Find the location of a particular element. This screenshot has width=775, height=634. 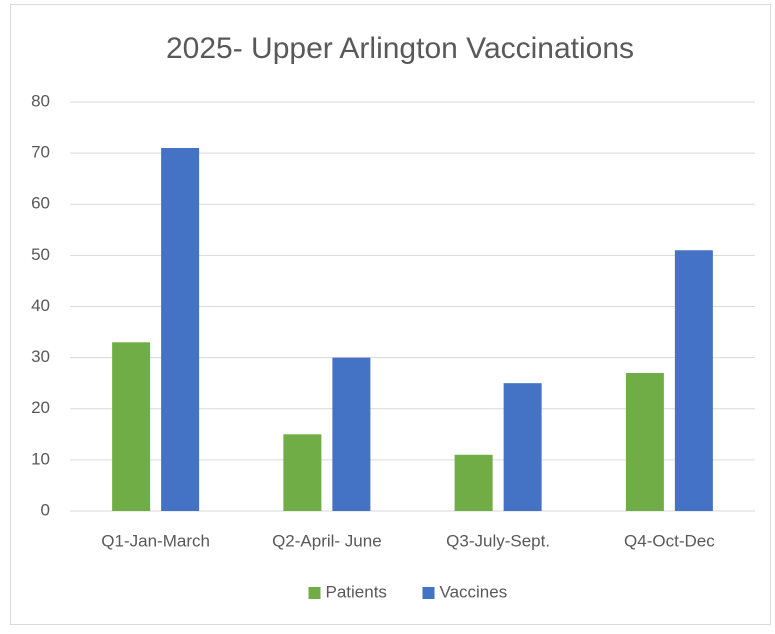

y-tick-label: 0 is located at coordinates (45, 509).